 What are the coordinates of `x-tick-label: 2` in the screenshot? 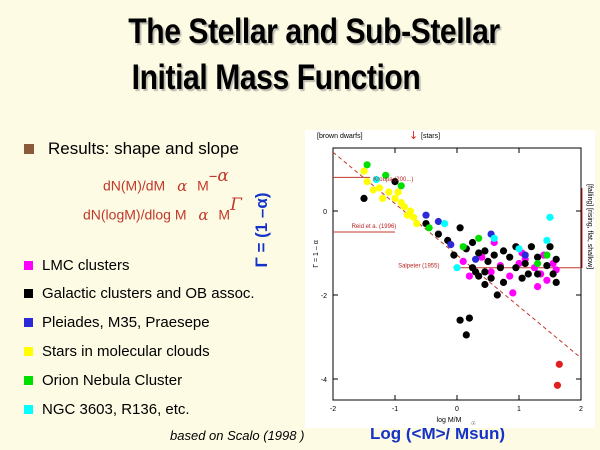 It's located at (581, 409).